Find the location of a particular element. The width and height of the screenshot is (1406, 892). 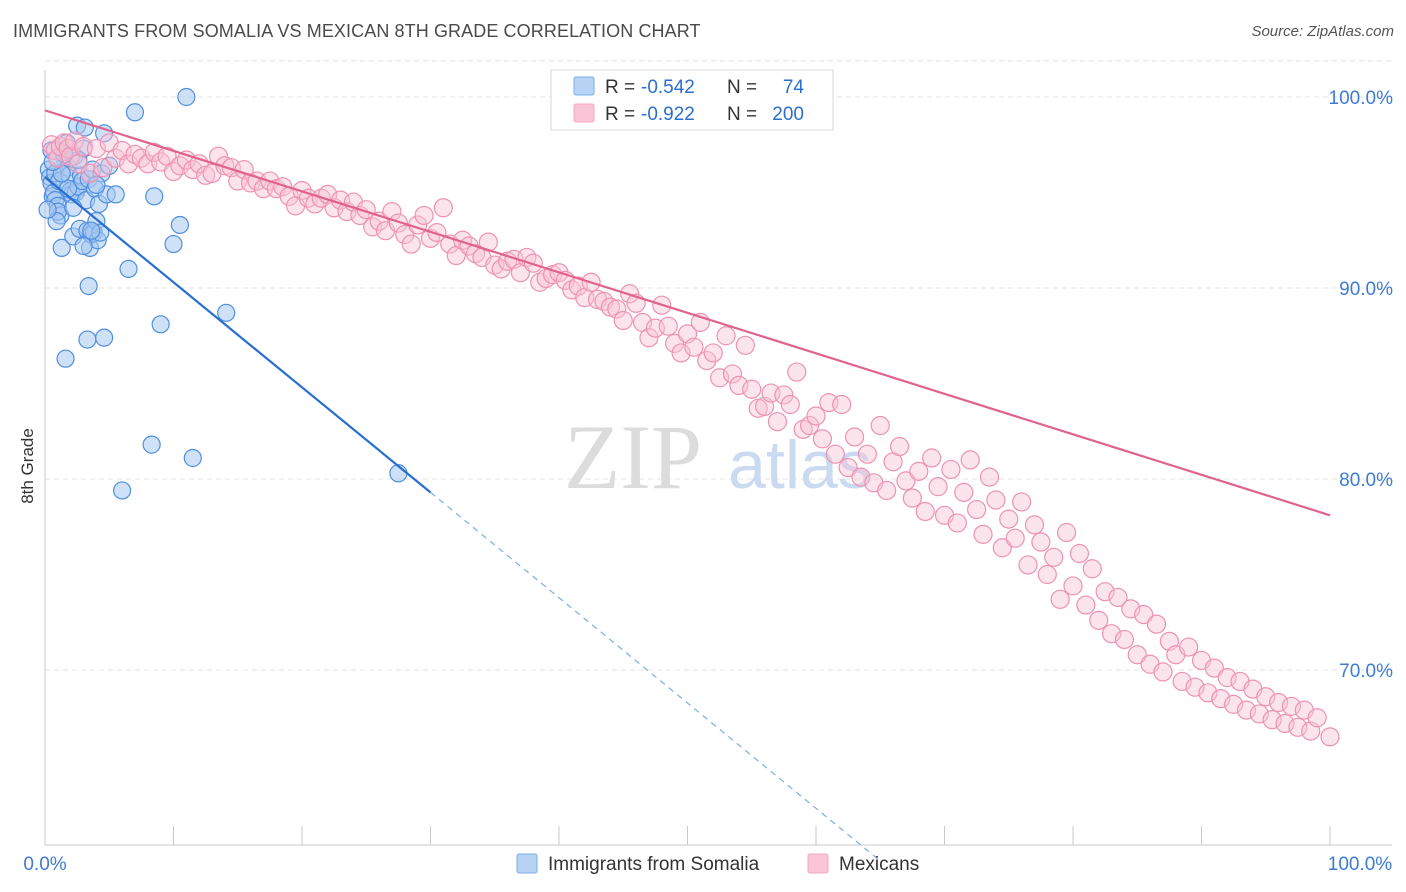

stats-n-value: 200 is located at coordinates (788, 114).